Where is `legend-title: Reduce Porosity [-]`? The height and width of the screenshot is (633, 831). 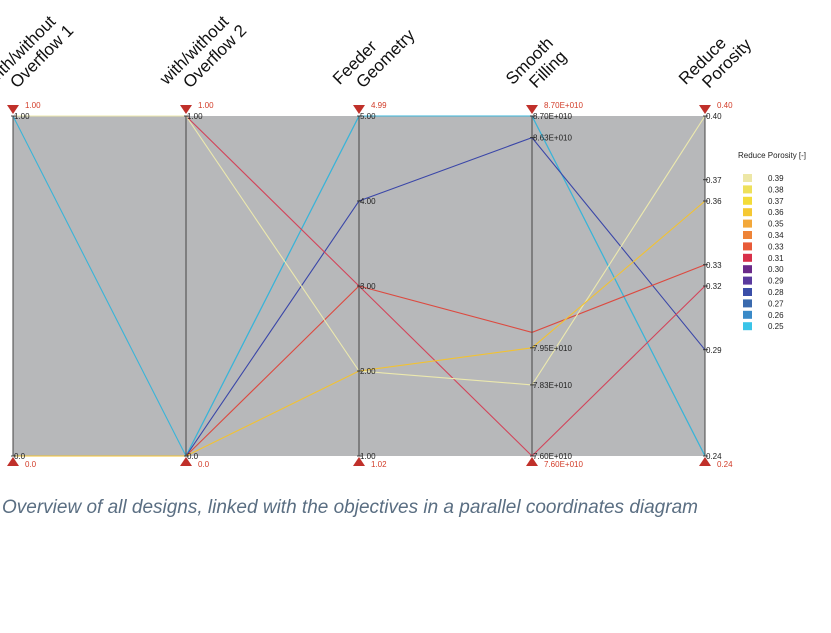 legend-title: Reduce Porosity [-] is located at coordinates (772, 155).